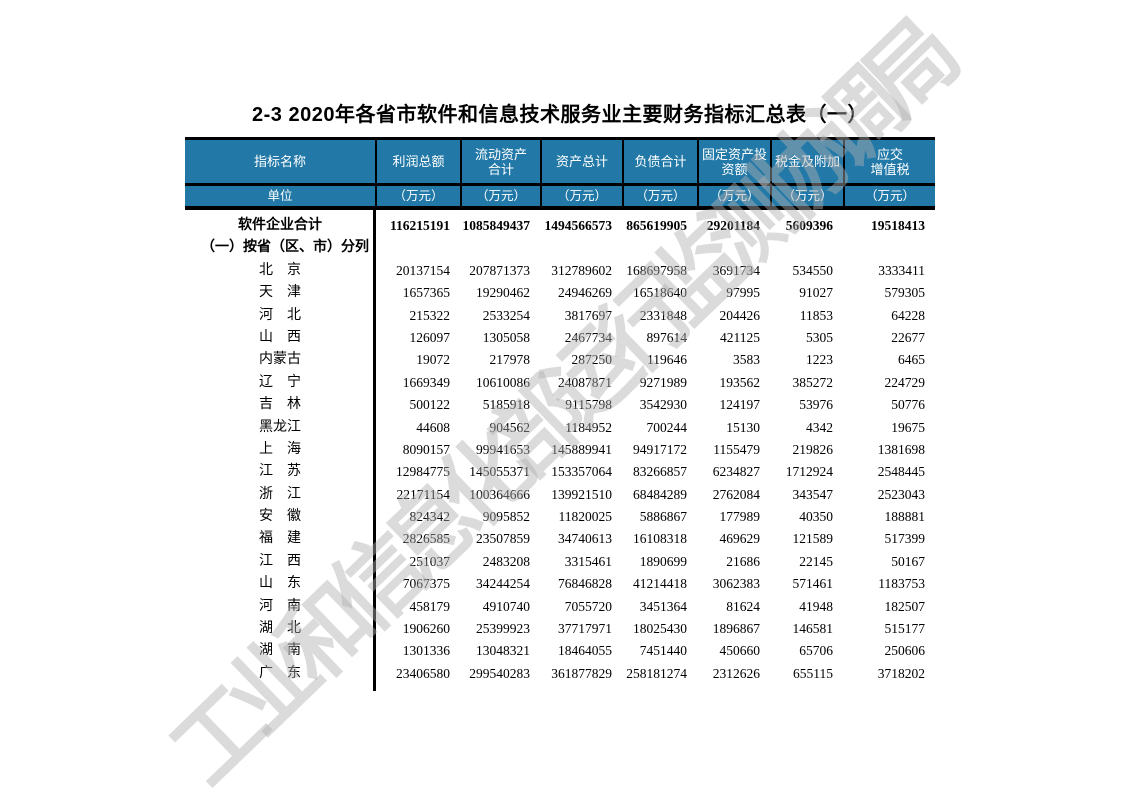 The height and width of the screenshot is (793, 1122). Describe the element at coordinates (588, 561) in the screenshot. I see `value-cell: 3315461` at that location.